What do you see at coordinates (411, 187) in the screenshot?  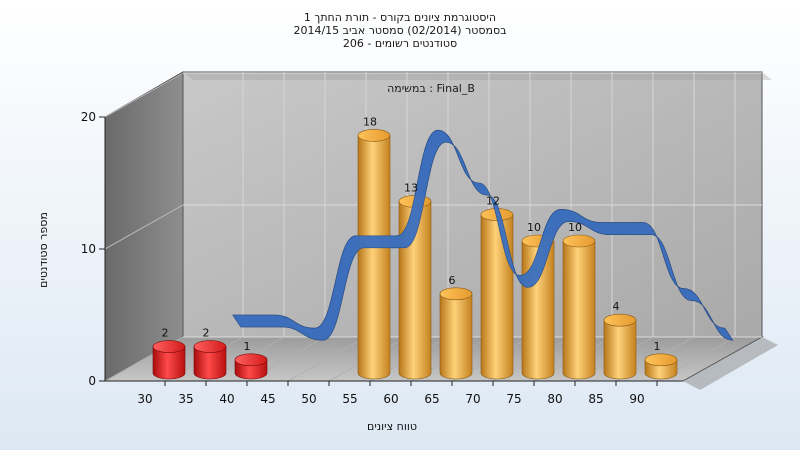 I see `bar-value-label: 13` at bounding box center [411, 187].